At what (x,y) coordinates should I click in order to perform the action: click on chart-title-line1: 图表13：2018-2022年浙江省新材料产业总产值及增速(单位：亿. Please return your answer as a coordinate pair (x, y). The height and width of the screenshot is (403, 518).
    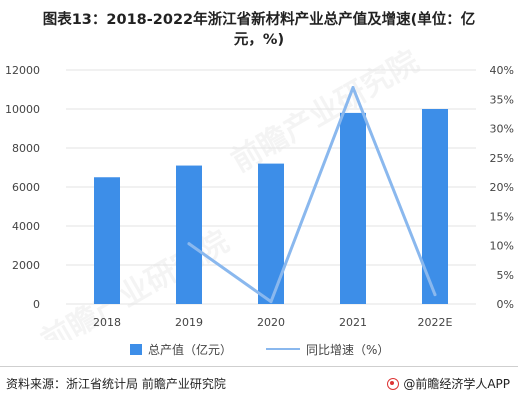
    Looking at the image, I should click on (259, 20).